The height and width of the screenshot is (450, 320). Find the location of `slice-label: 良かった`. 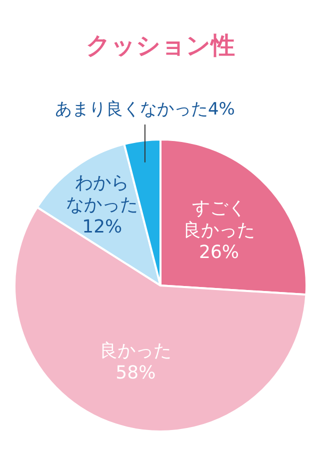

slice-label: 良かった is located at coordinates (136, 351).